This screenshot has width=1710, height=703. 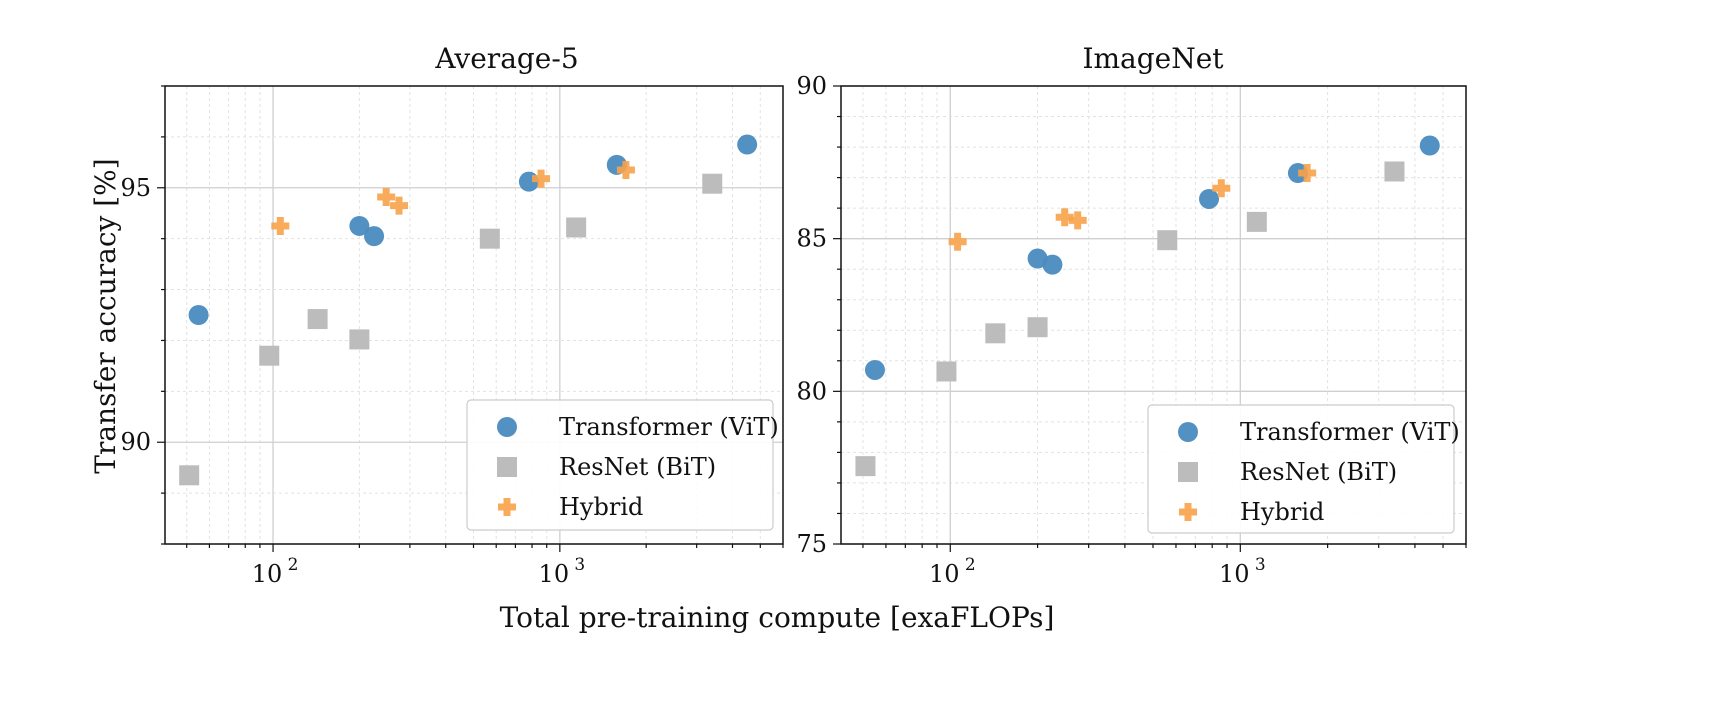 I want to click on y-tick-label: 75, so click(x=811, y=544).